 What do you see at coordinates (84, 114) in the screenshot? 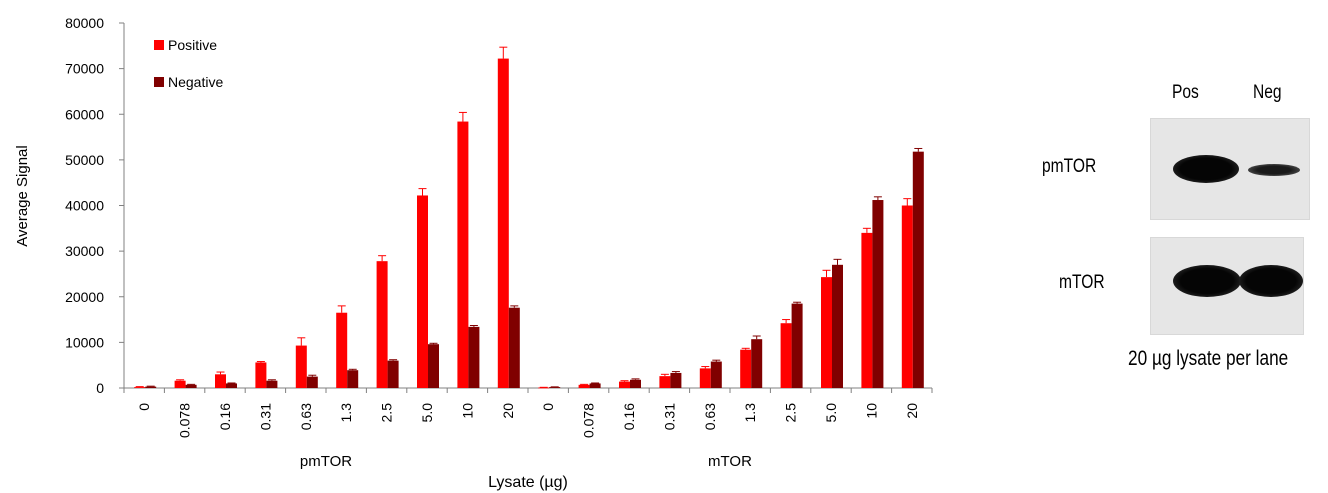
I see `y-tick-label: 60000` at bounding box center [84, 114].